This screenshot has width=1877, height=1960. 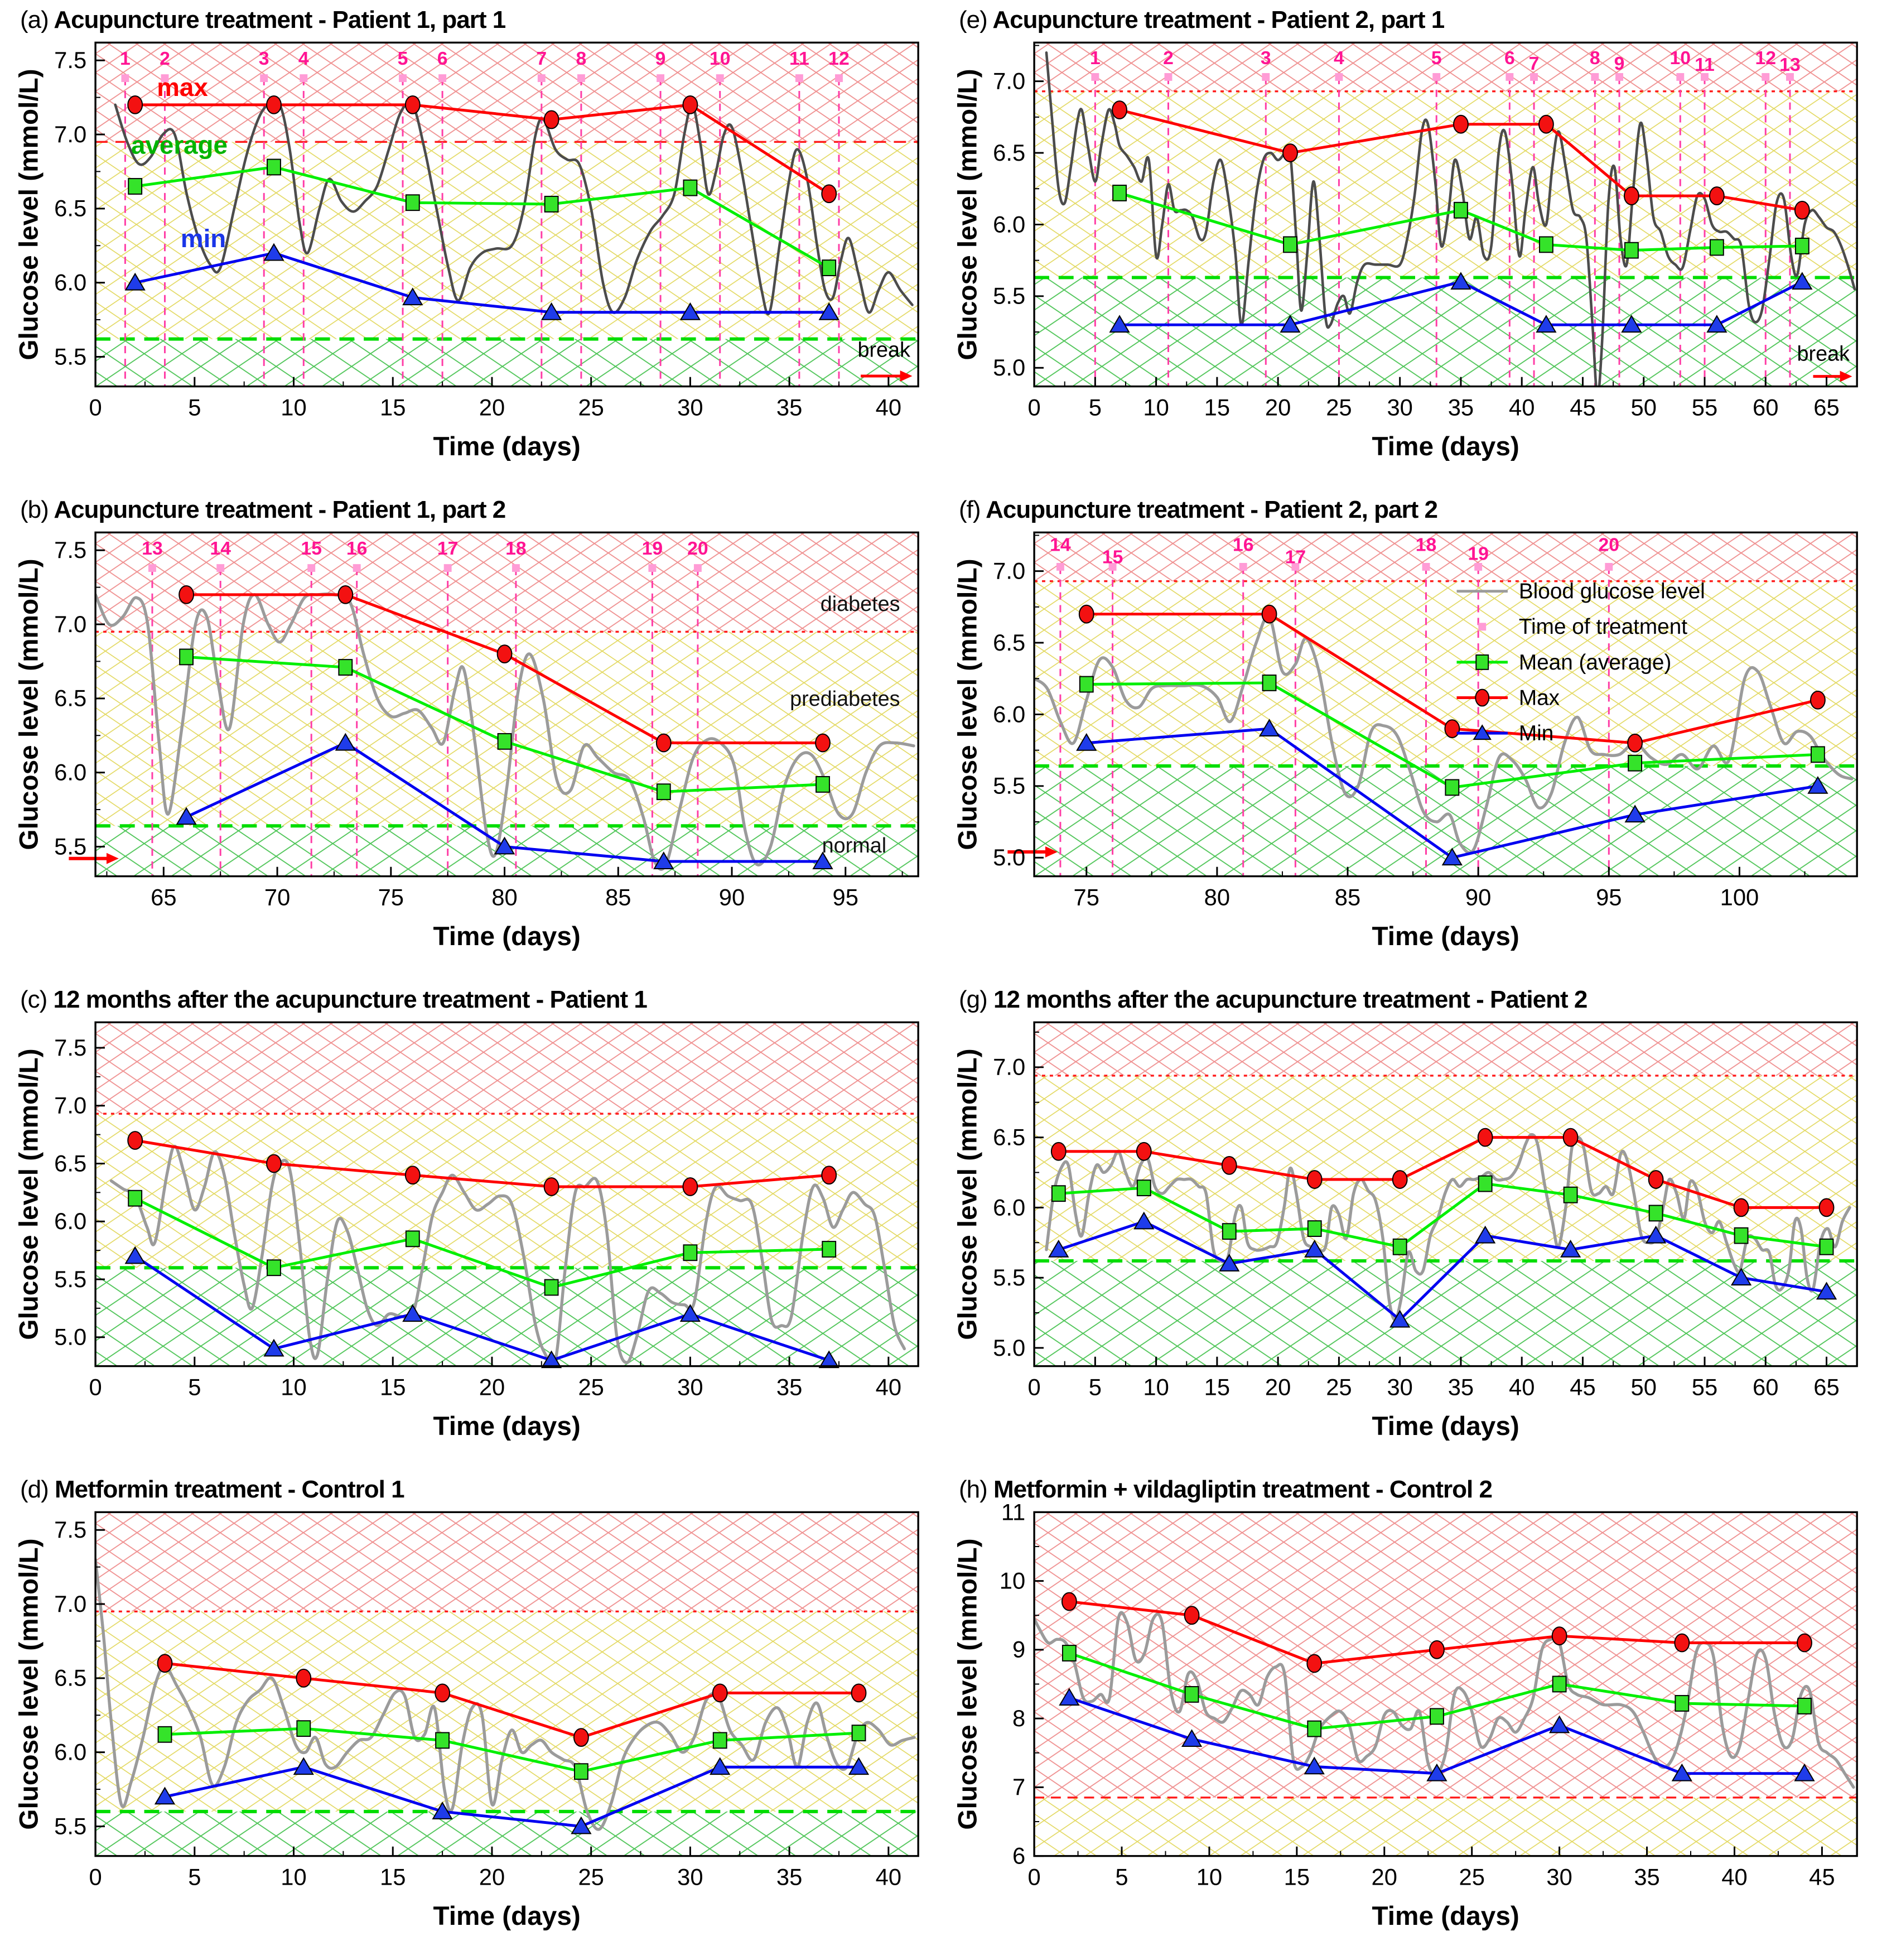 What do you see at coordinates (203, 238) in the screenshot?
I see `series-label-min: min` at bounding box center [203, 238].